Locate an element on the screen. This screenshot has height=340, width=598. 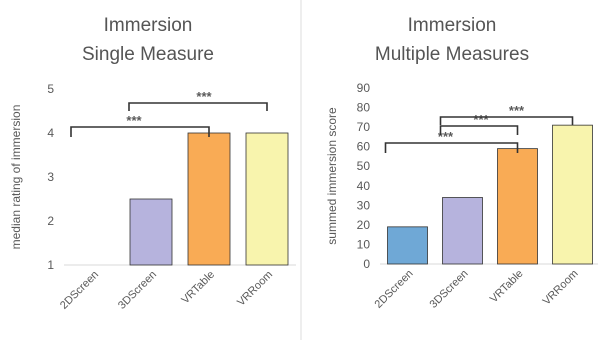
y-tick-label: 20 is located at coordinates (364, 225).